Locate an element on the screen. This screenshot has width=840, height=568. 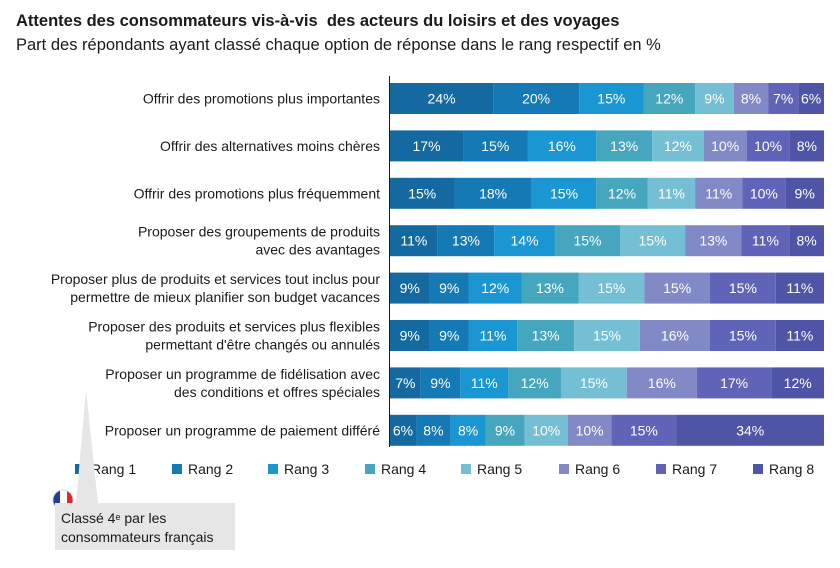
category-label: Proposer des groupements de produits is located at coordinates (259, 232).